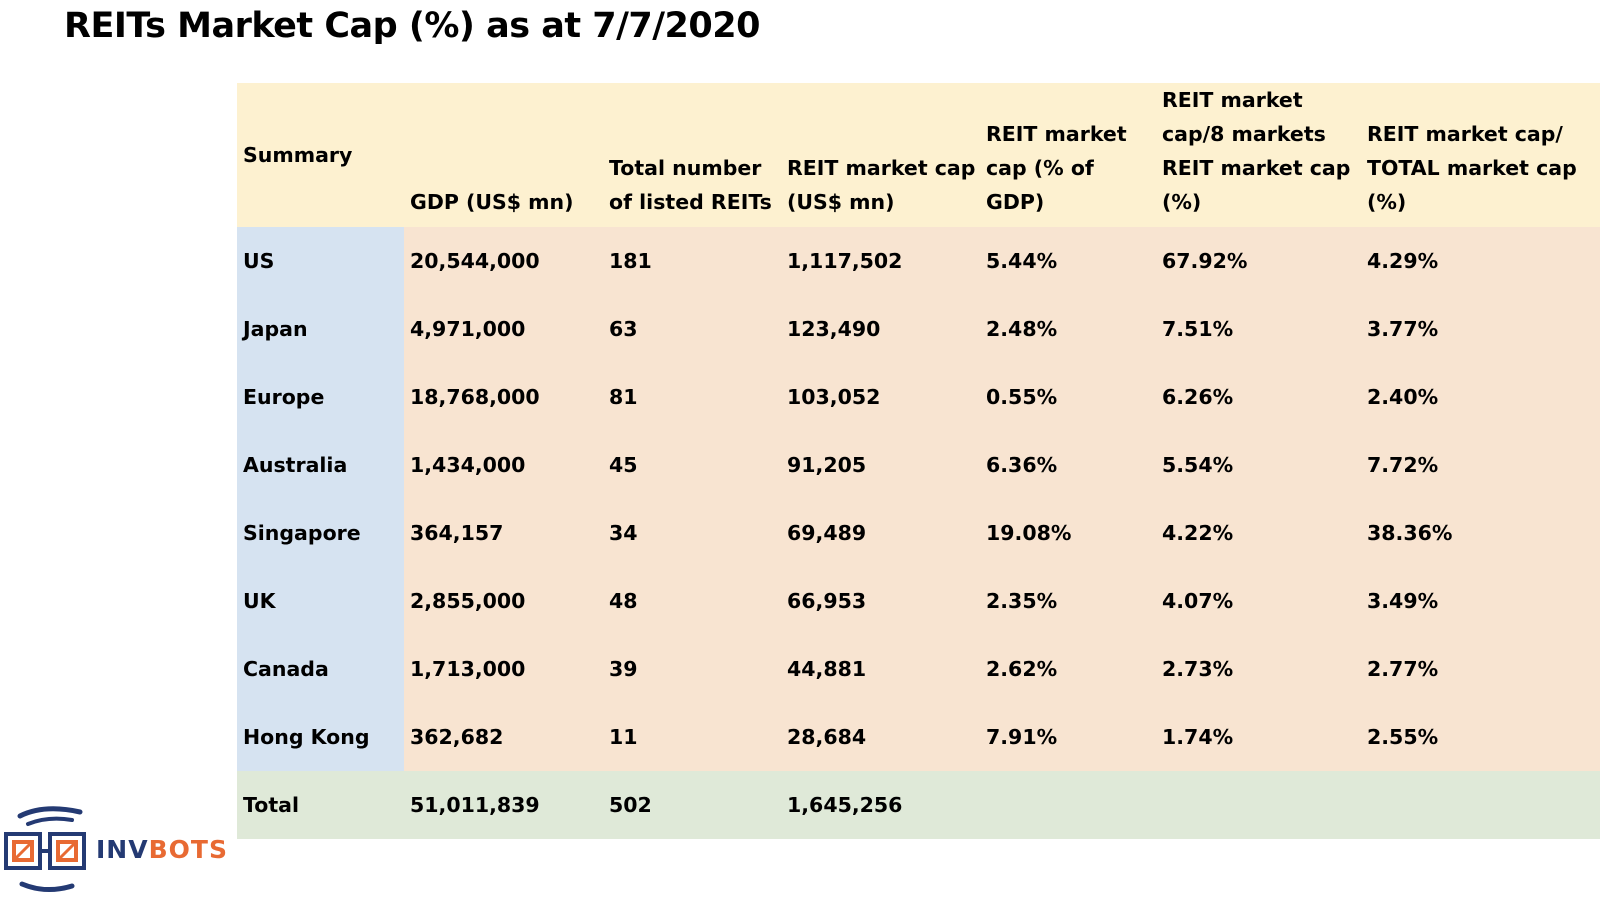  I want to click on cell-region: Australia, so click(320, 465).